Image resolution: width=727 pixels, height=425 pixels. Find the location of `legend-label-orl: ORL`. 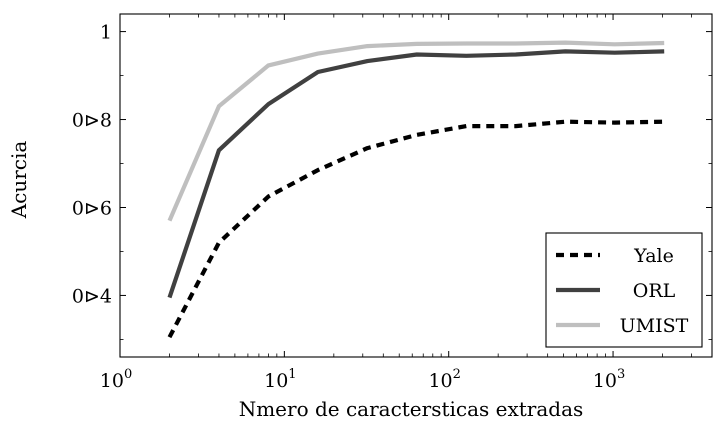

legend-label-orl: ORL is located at coordinates (654, 291).